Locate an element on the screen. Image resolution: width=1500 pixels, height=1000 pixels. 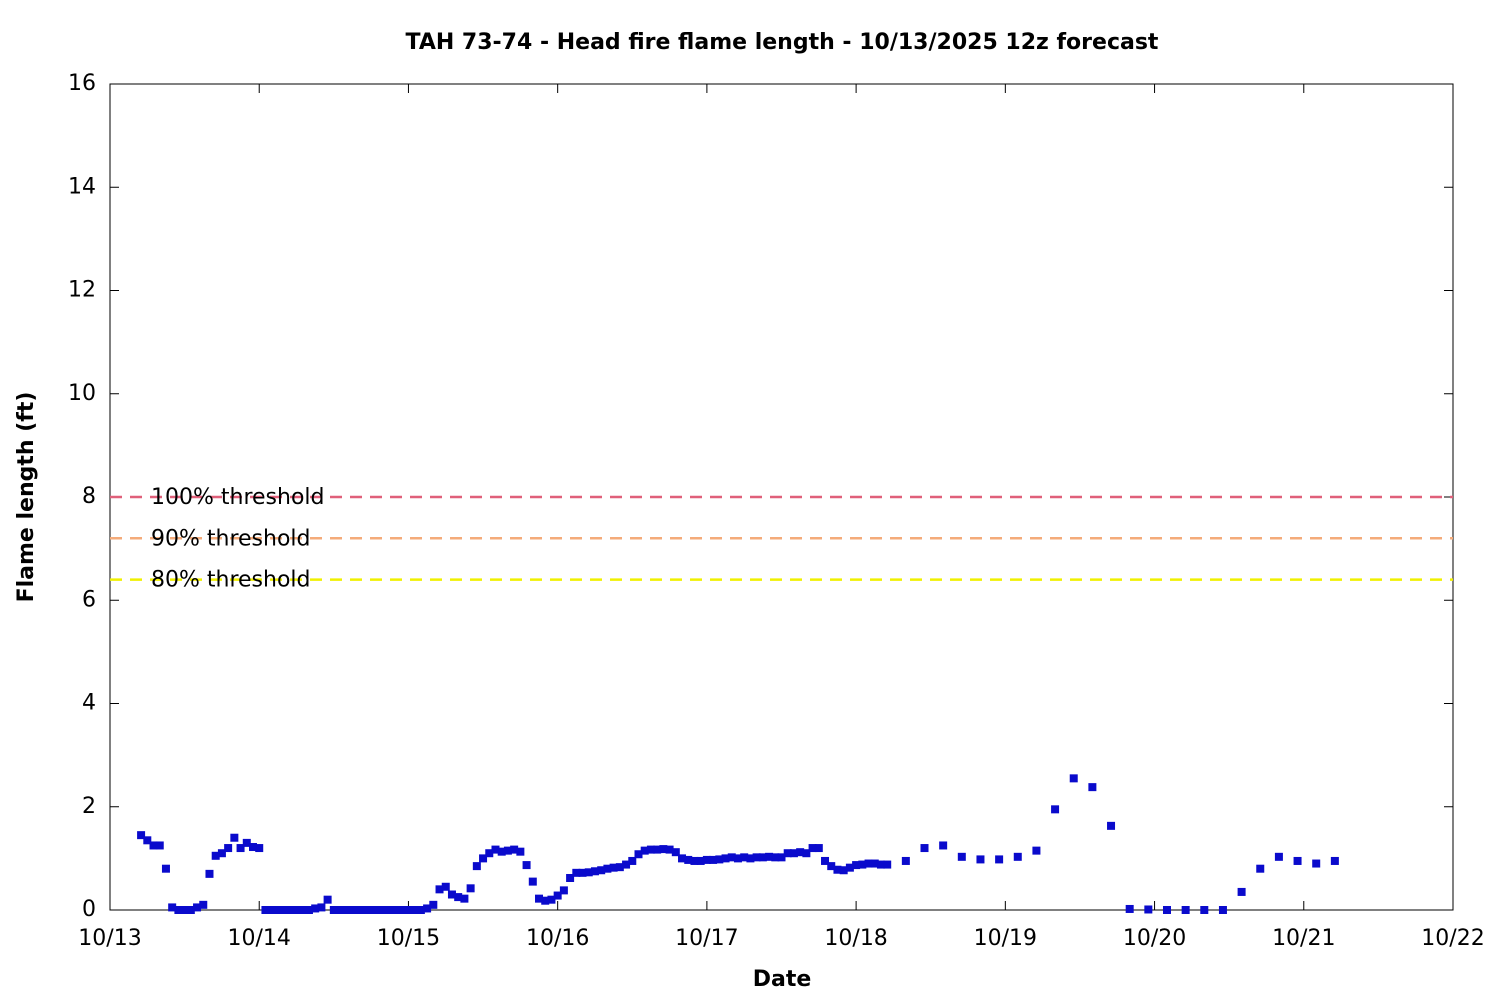
x-tick-label: 10/22 is located at coordinates (1452, 938).